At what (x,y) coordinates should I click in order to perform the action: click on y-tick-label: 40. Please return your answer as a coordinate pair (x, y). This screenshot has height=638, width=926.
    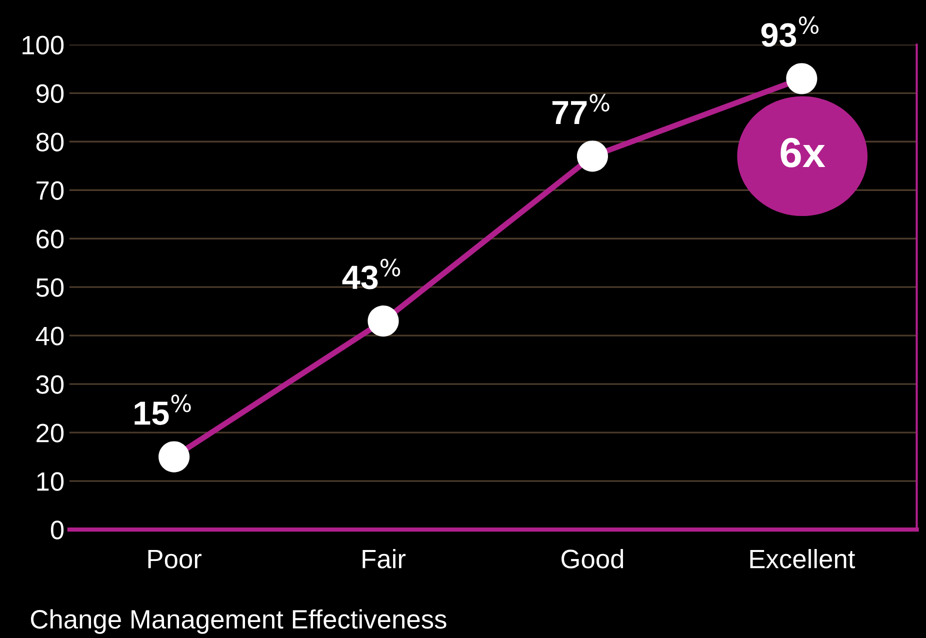
    Looking at the image, I should click on (50, 336).